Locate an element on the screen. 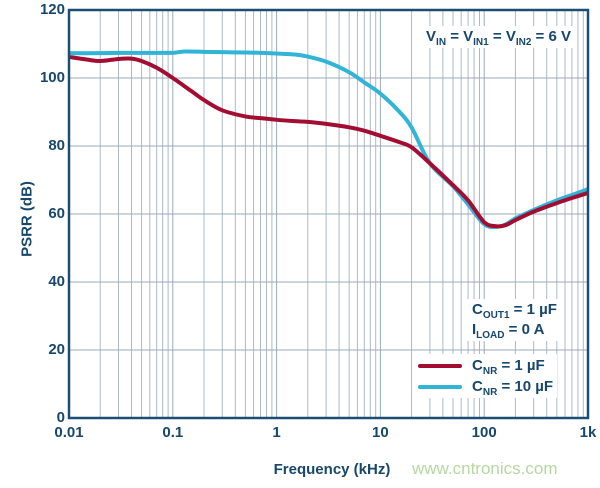 This screenshot has width=600, height=488. x-axis-title: Frequency (kHz) is located at coordinates (332, 469).